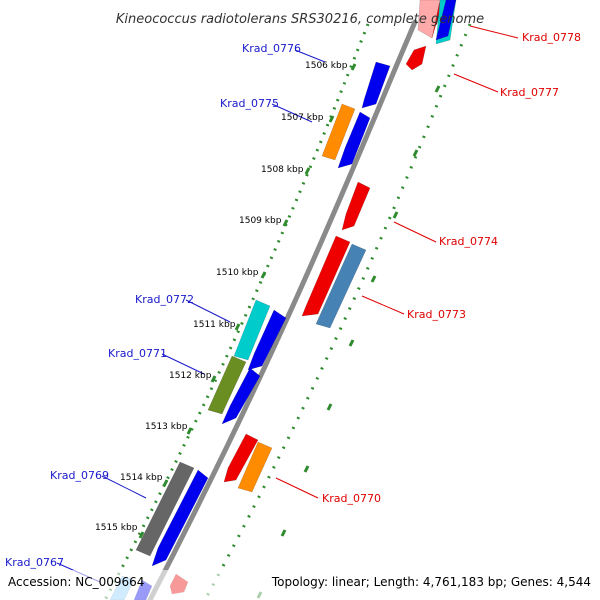 This screenshot has height=600, width=600. What do you see at coordinates (137, 353) in the screenshot?
I see `gene-label-krad_0771: Krad_0771` at bounding box center [137, 353].